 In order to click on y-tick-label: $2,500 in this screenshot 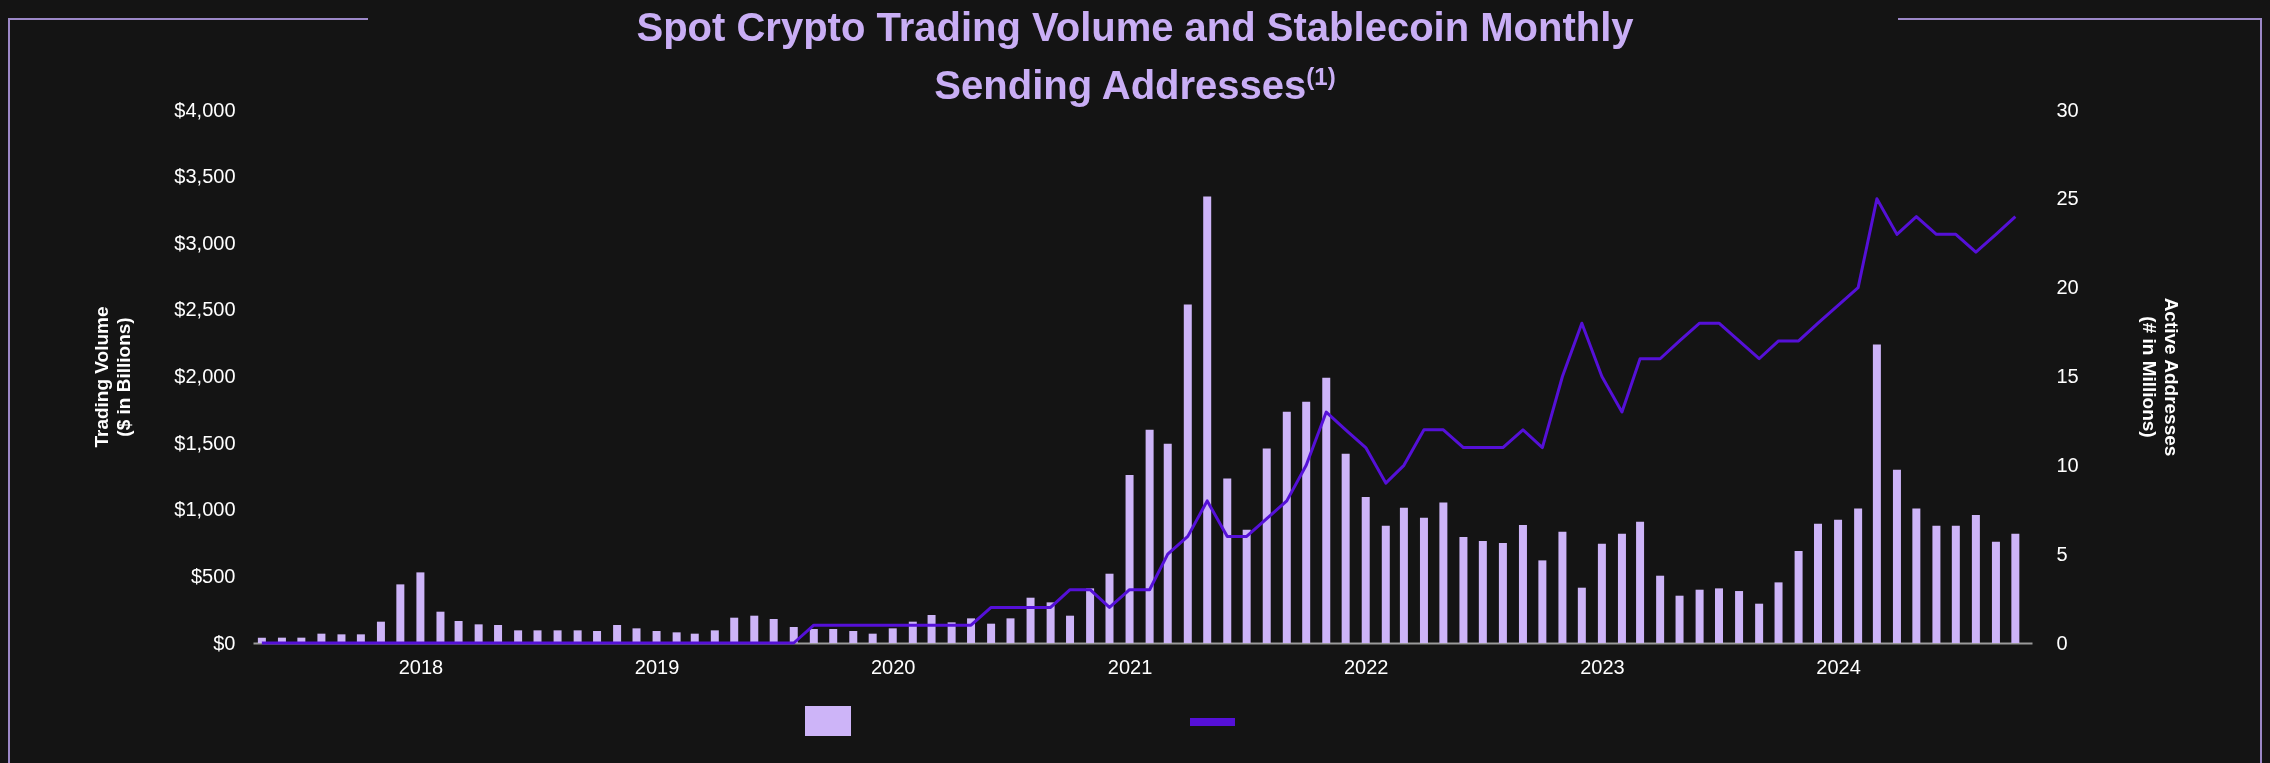, I will do `click(205, 309)`.